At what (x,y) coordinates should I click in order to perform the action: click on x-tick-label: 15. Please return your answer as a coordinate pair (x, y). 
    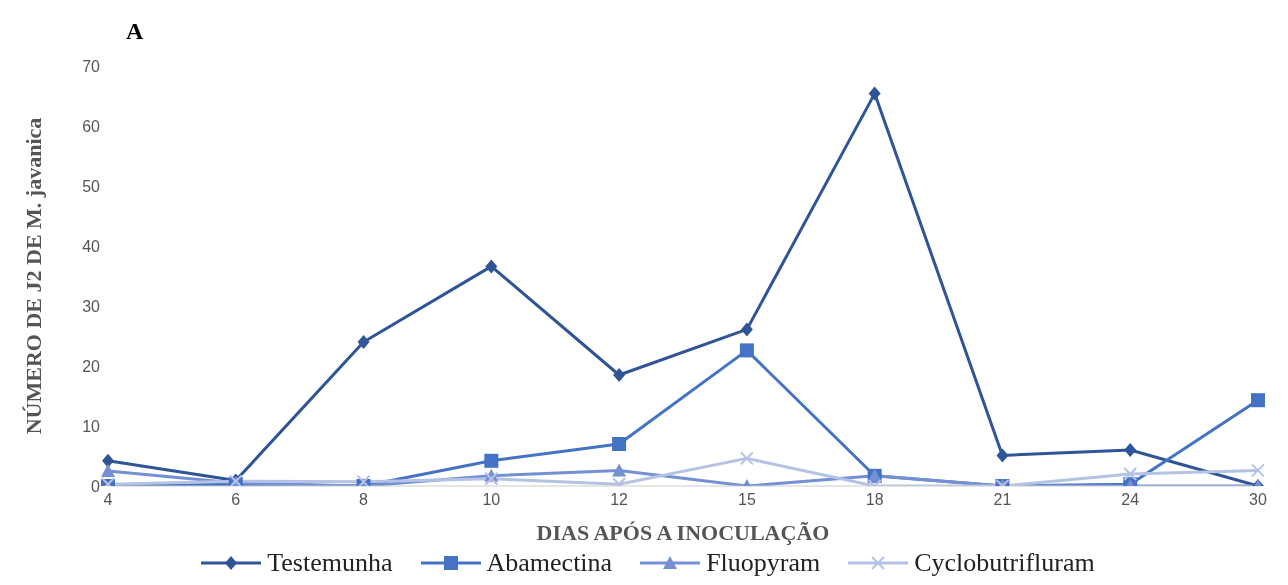
    Looking at the image, I should click on (746, 500).